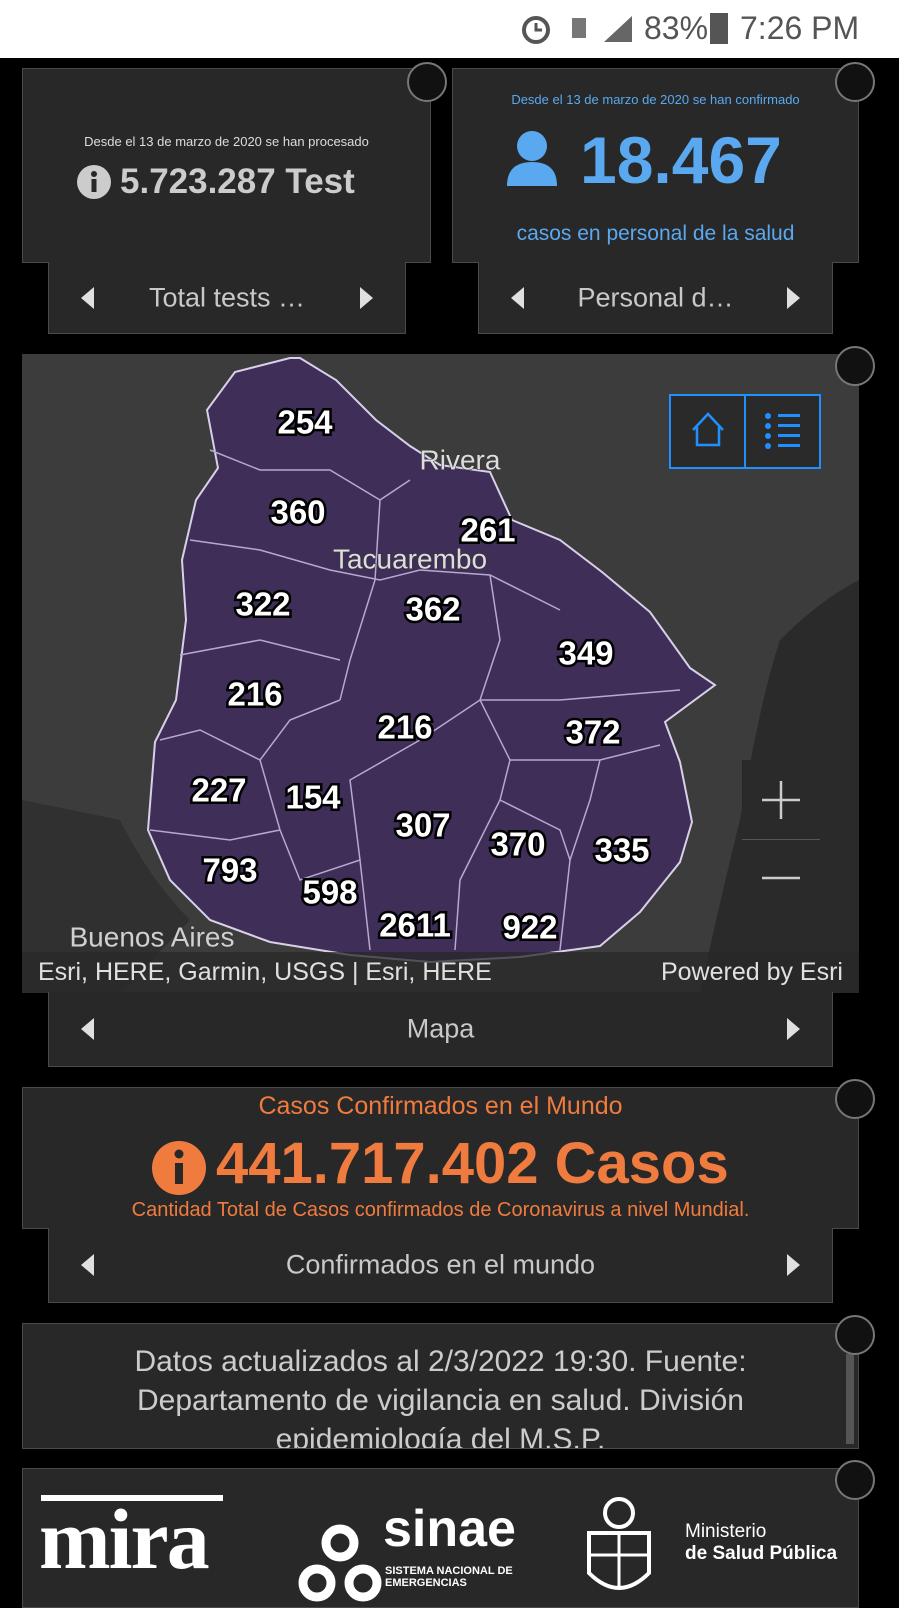 The width and height of the screenshot is (899, 1608). I want to click on sinae-logo: sinae, so click(449, 1529).